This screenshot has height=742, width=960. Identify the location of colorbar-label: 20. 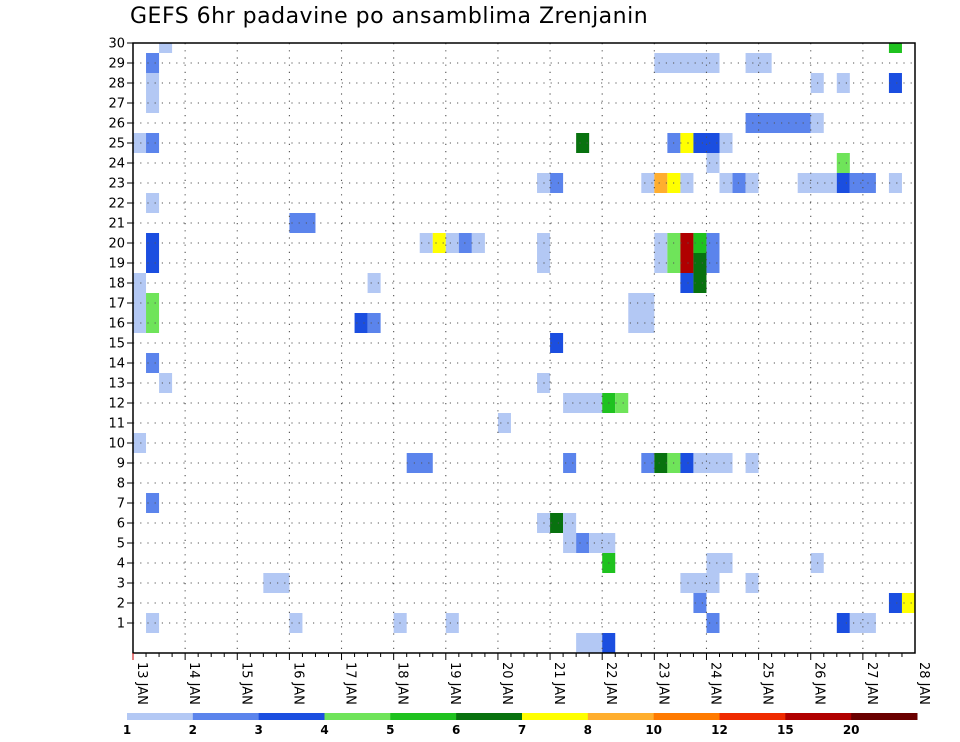
(851, 730).